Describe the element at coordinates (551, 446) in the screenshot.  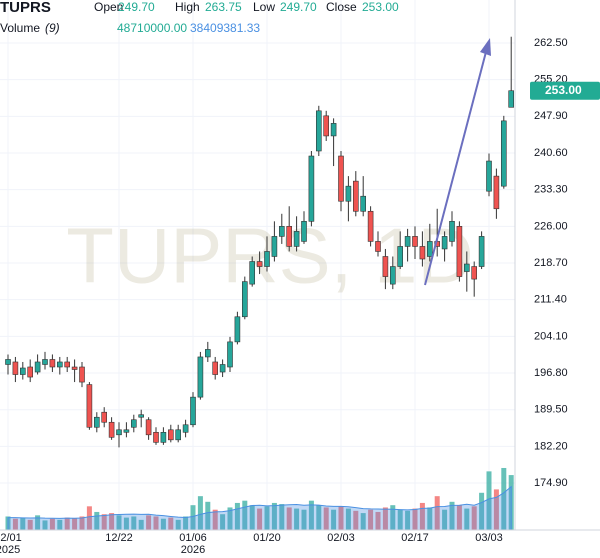
I see `y-tick-label: 182.20` at that location.